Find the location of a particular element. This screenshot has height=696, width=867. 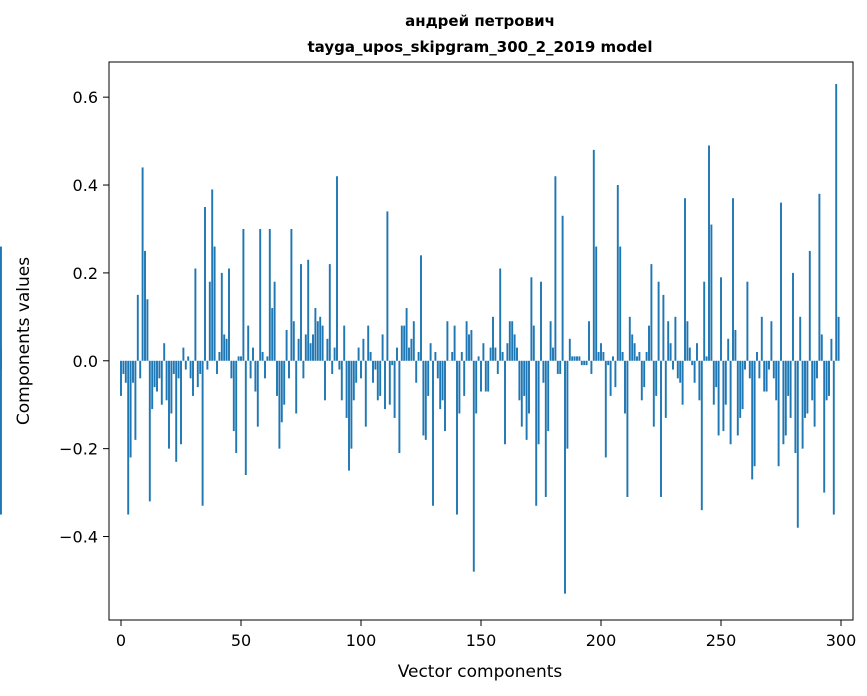

x-tick-label: 50 is located at coordinates (241, 640).